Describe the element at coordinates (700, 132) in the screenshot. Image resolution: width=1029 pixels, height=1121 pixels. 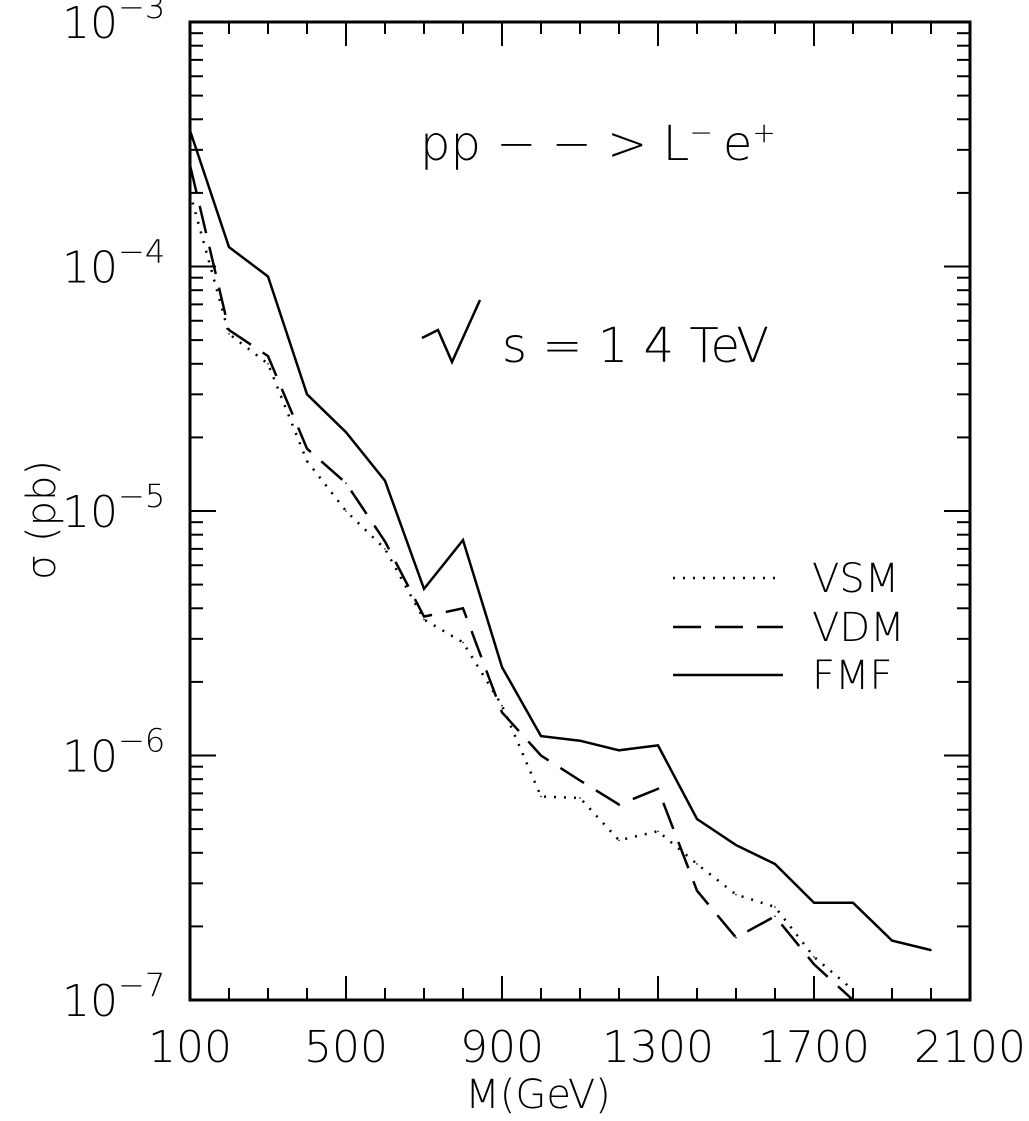
I see `process-sup1: −` at that location.